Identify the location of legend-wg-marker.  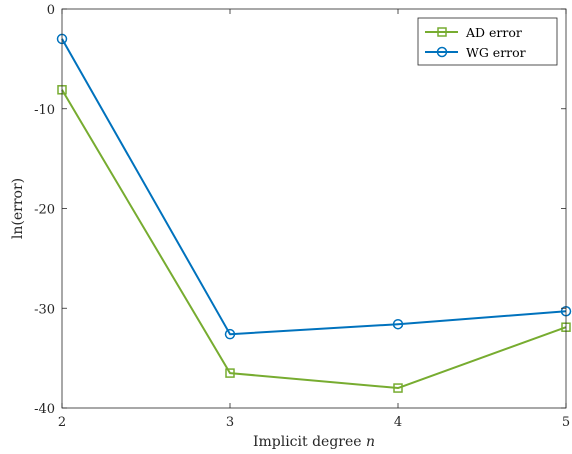
(442, 52).